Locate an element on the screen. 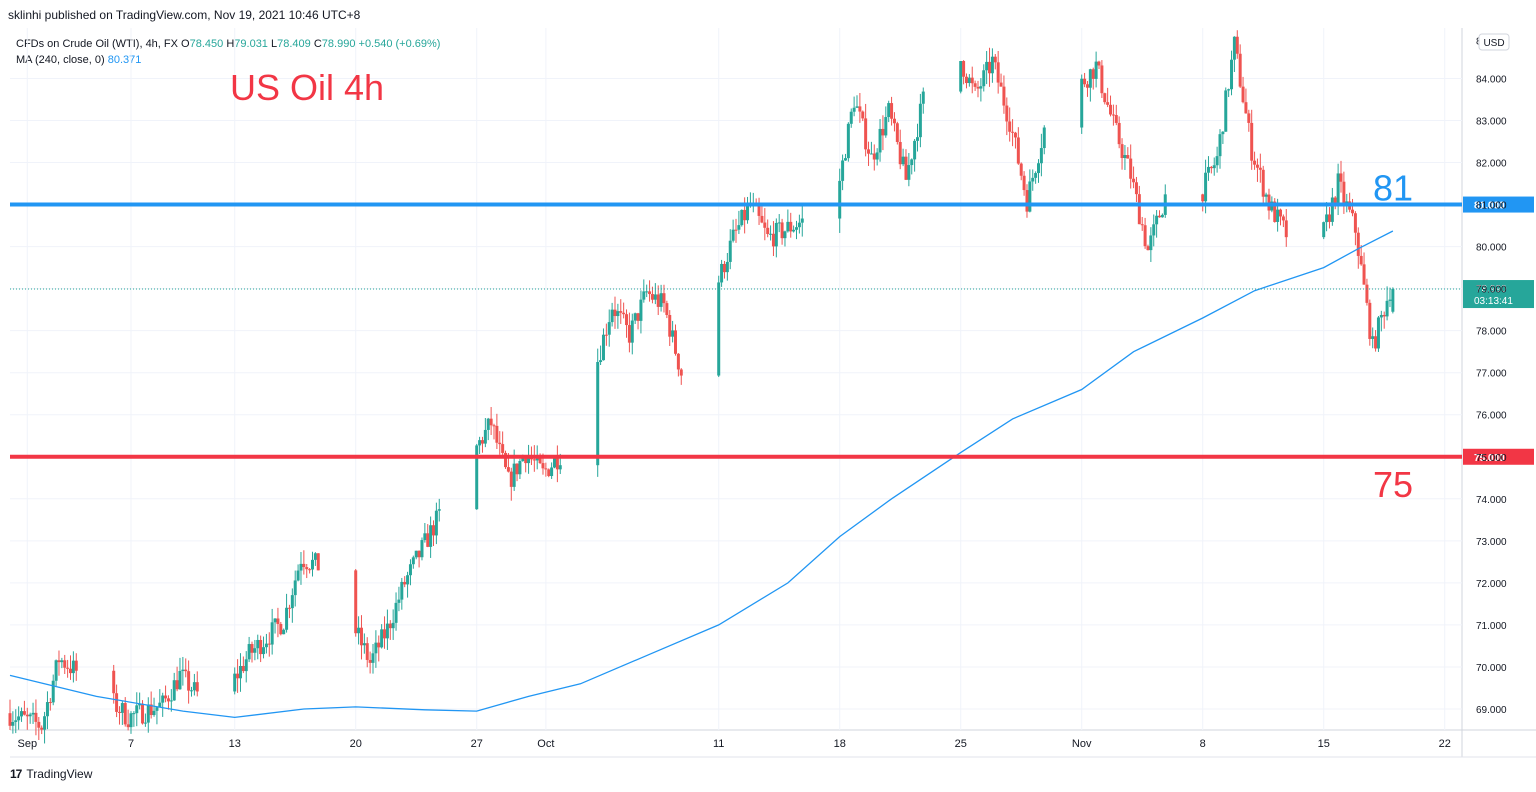 Image resolution: width=1536 pixels, height=792 pixels. symbol-name: CFDs on Crude Oil (WTI), 4h, FX is located at coordinates (97, 44).